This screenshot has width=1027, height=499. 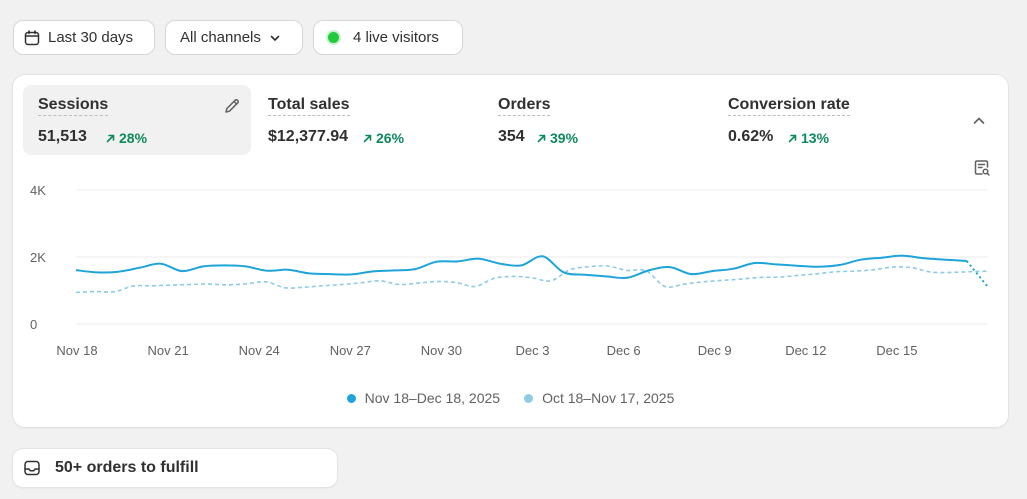 I want to click on report-search-icon, so click(x=982, y=168).